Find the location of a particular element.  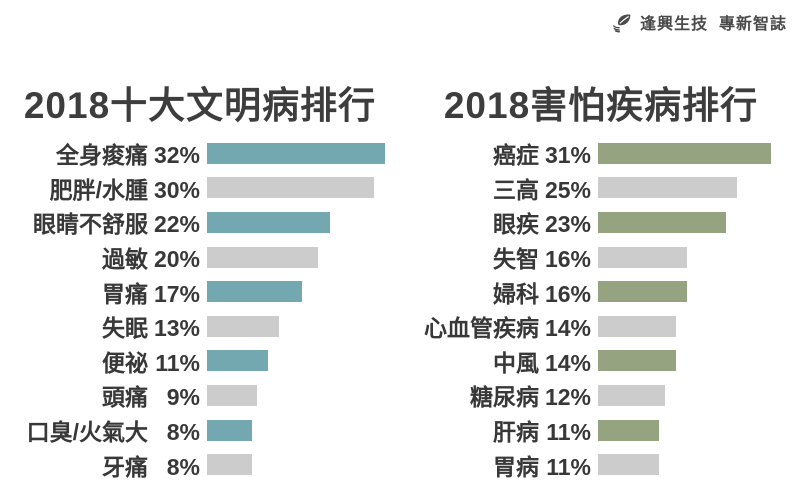

chart-row: 全身痠痛 32% is located at coordinates (200, 153).